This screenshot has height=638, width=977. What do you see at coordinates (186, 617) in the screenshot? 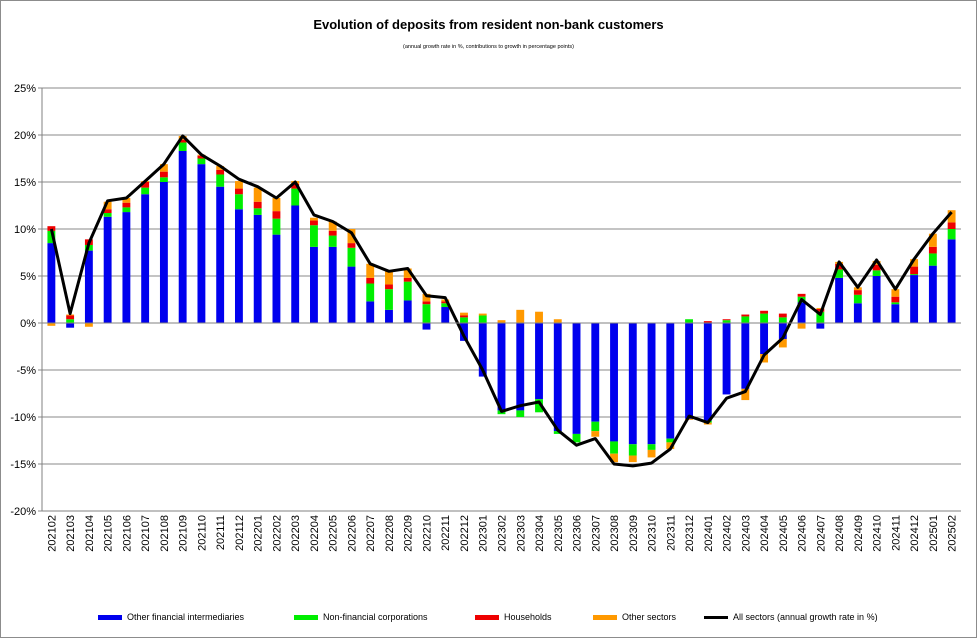
I see `legend-label: Other financial intermediaries` at bounding box center [186, 617].